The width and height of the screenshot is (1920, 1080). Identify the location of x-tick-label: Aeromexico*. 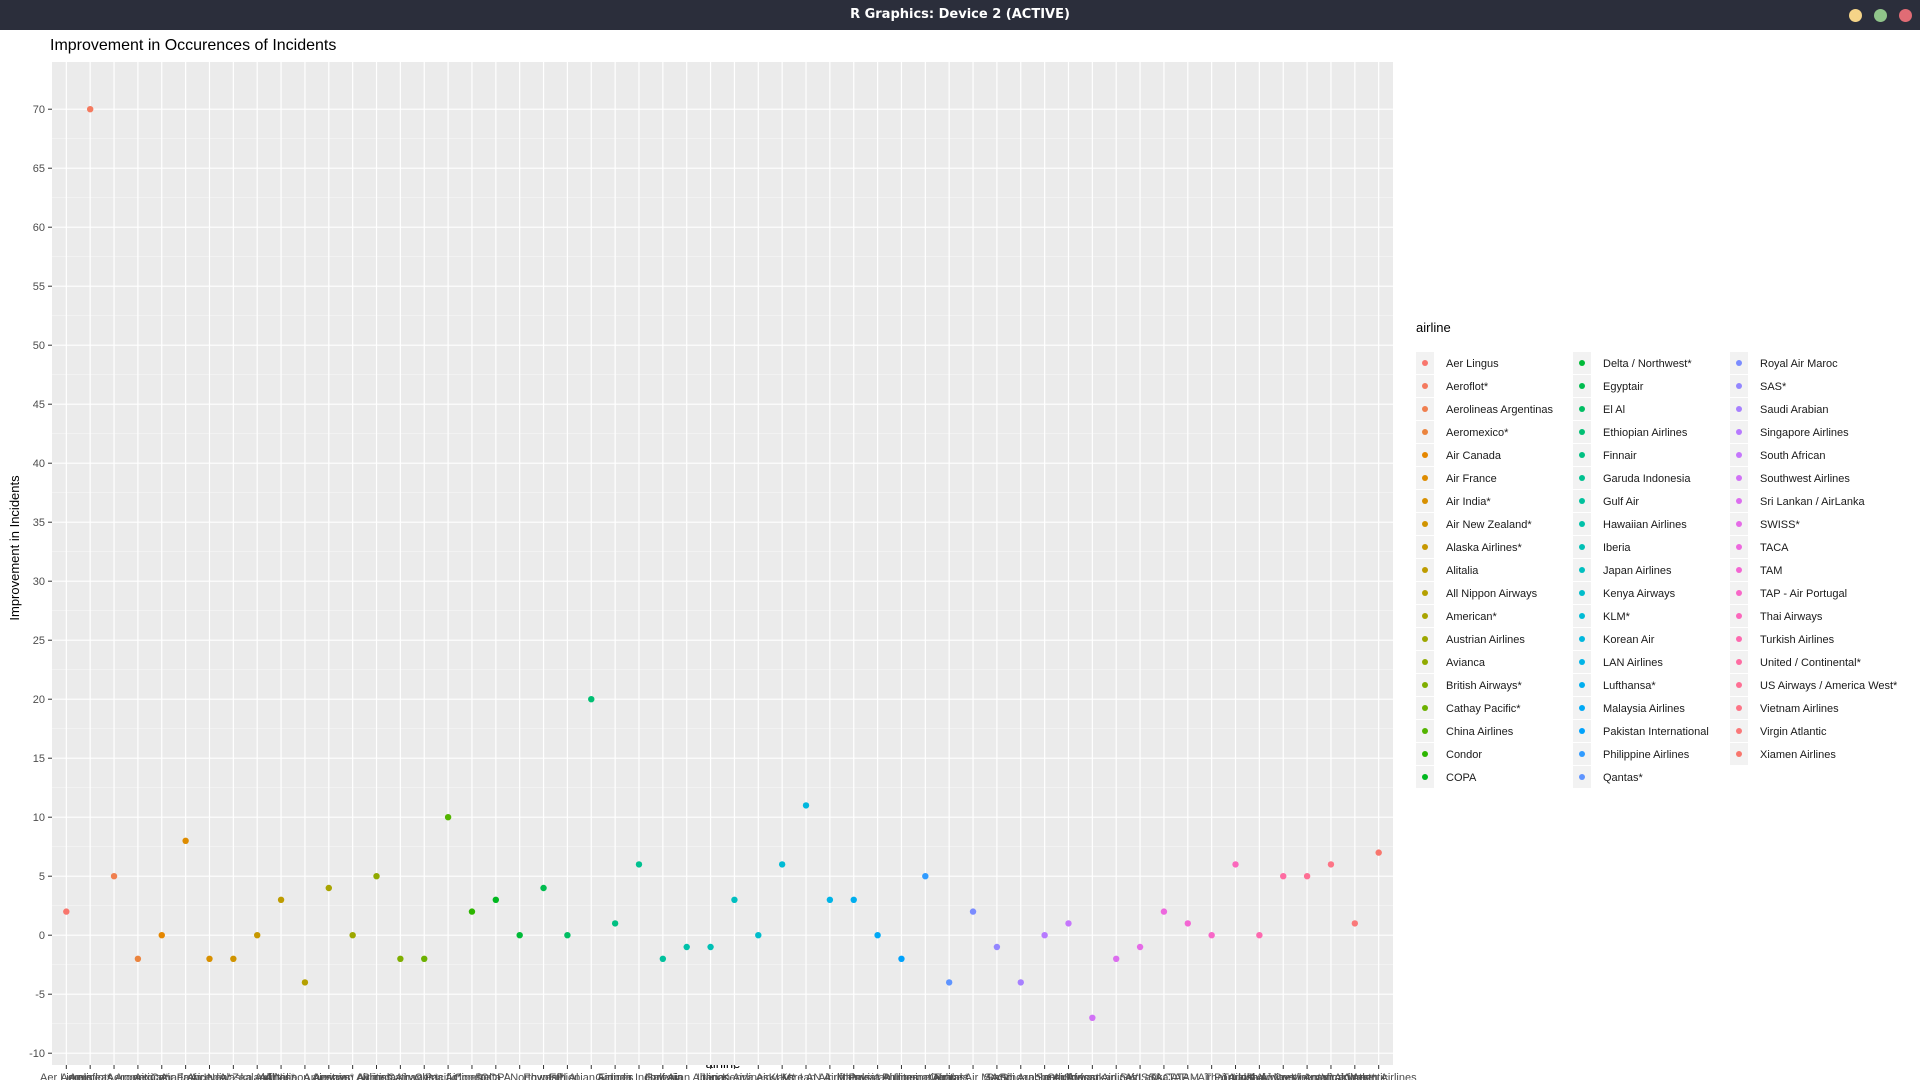
(138, 1076).